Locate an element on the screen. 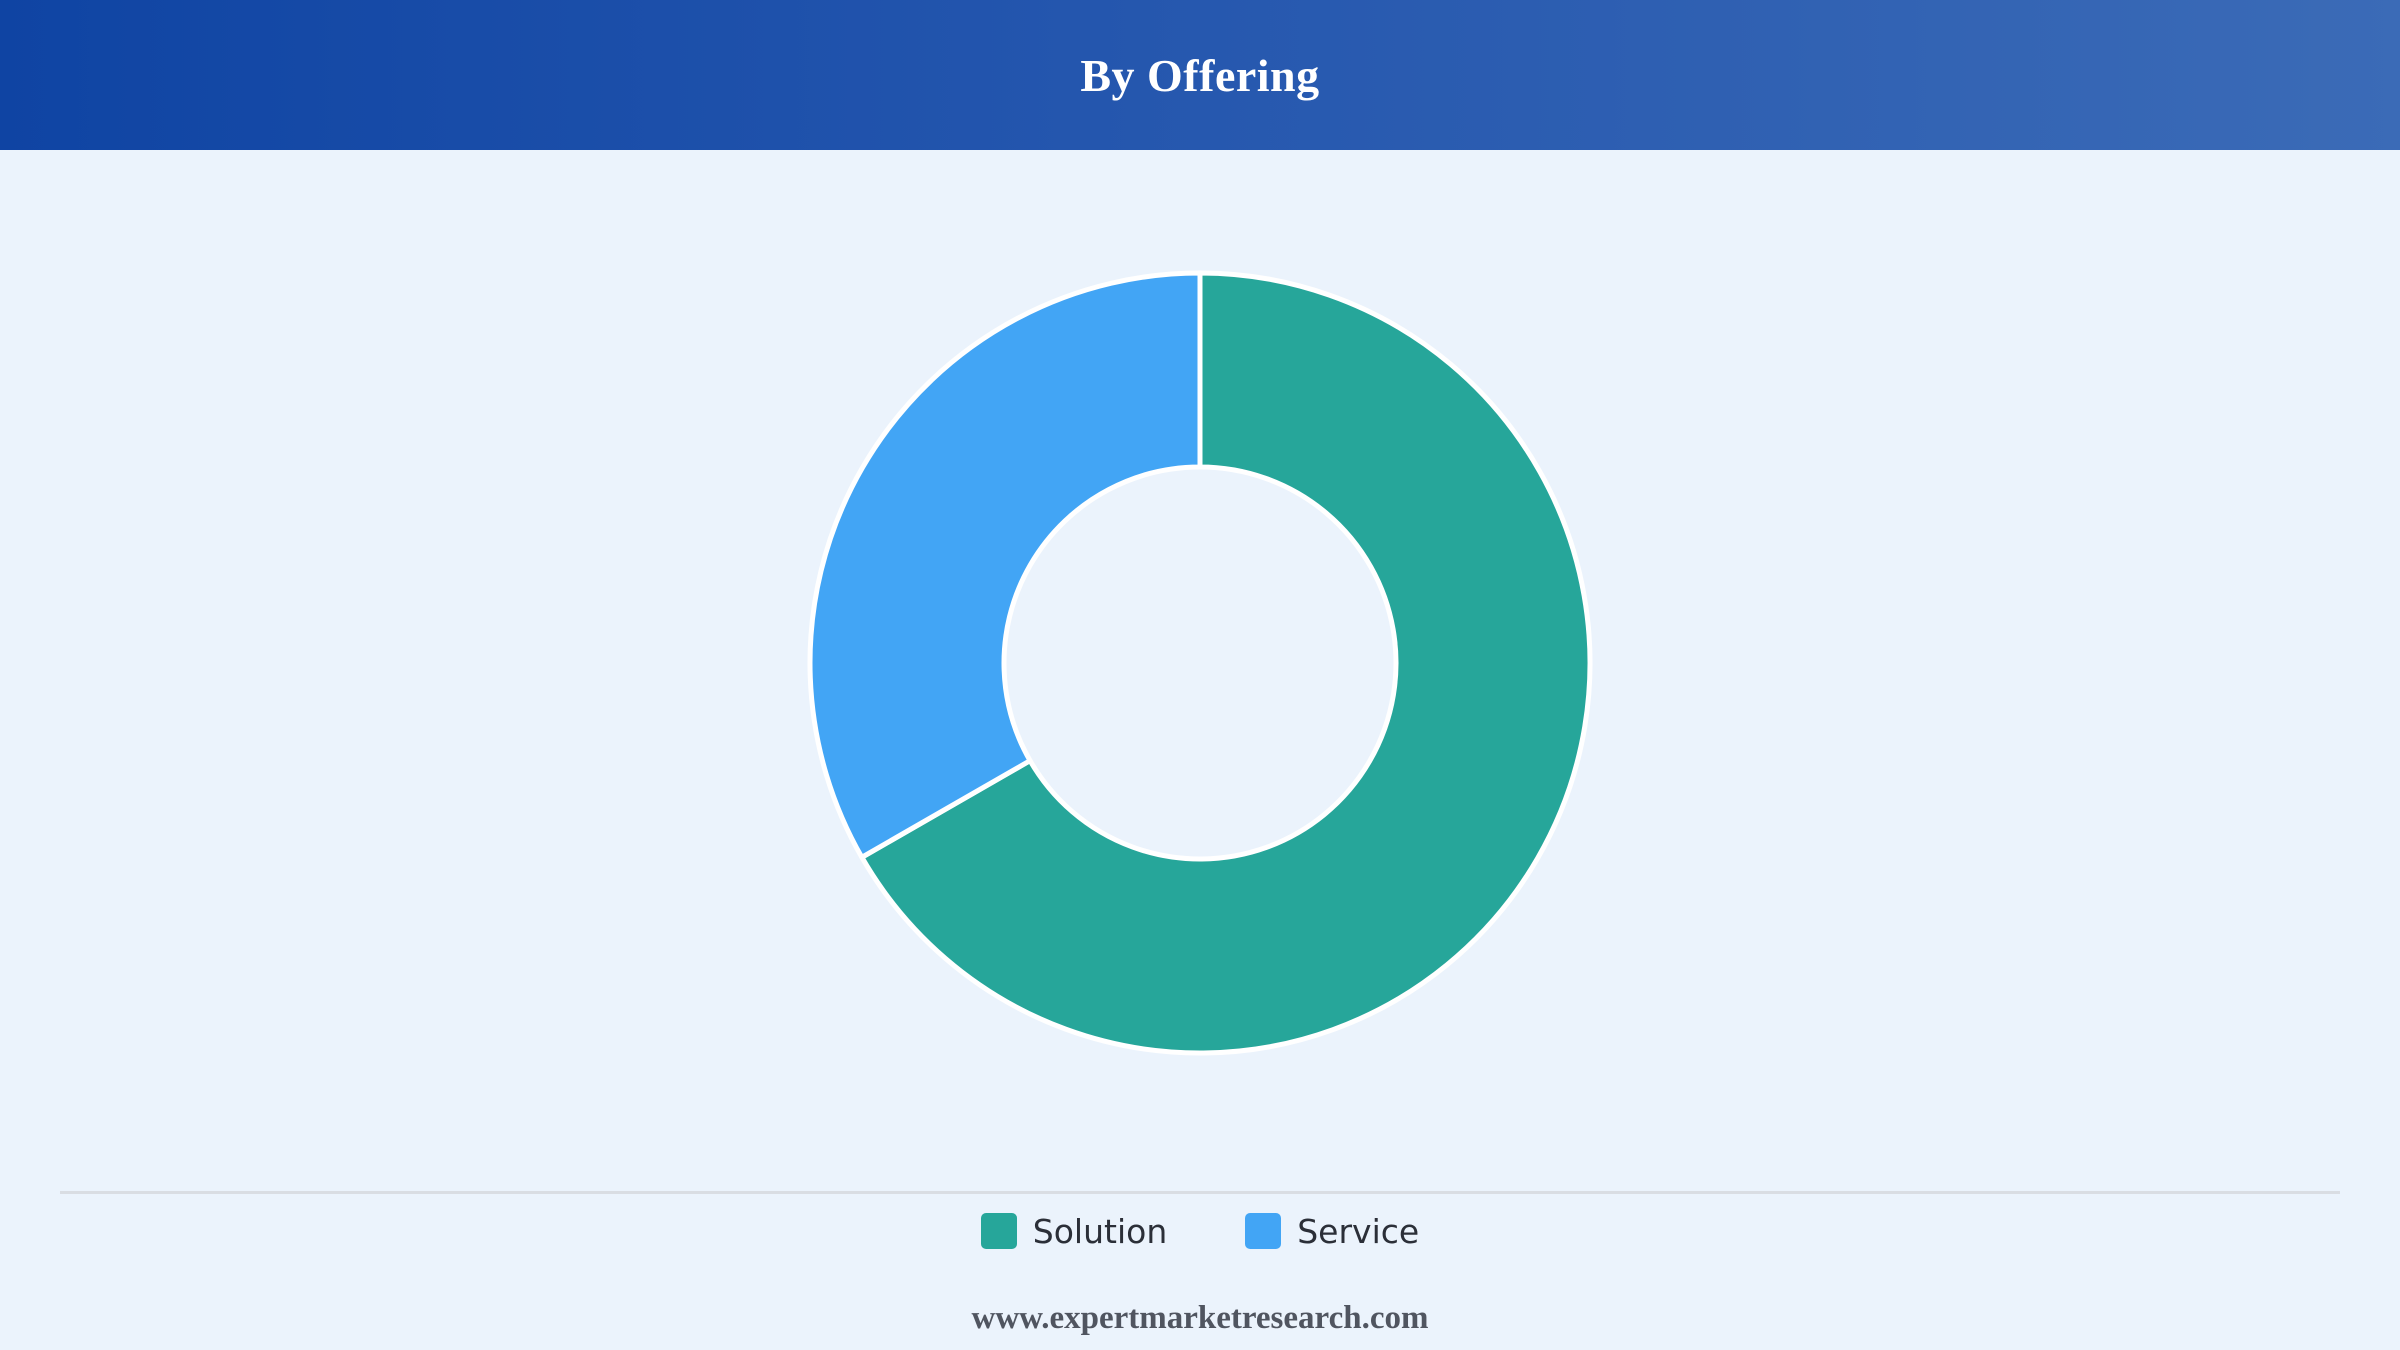 Image resolution: width=2400 pixels, height=1350 pixels. chart-header: By Offering is located at coordinates (1200, 75).